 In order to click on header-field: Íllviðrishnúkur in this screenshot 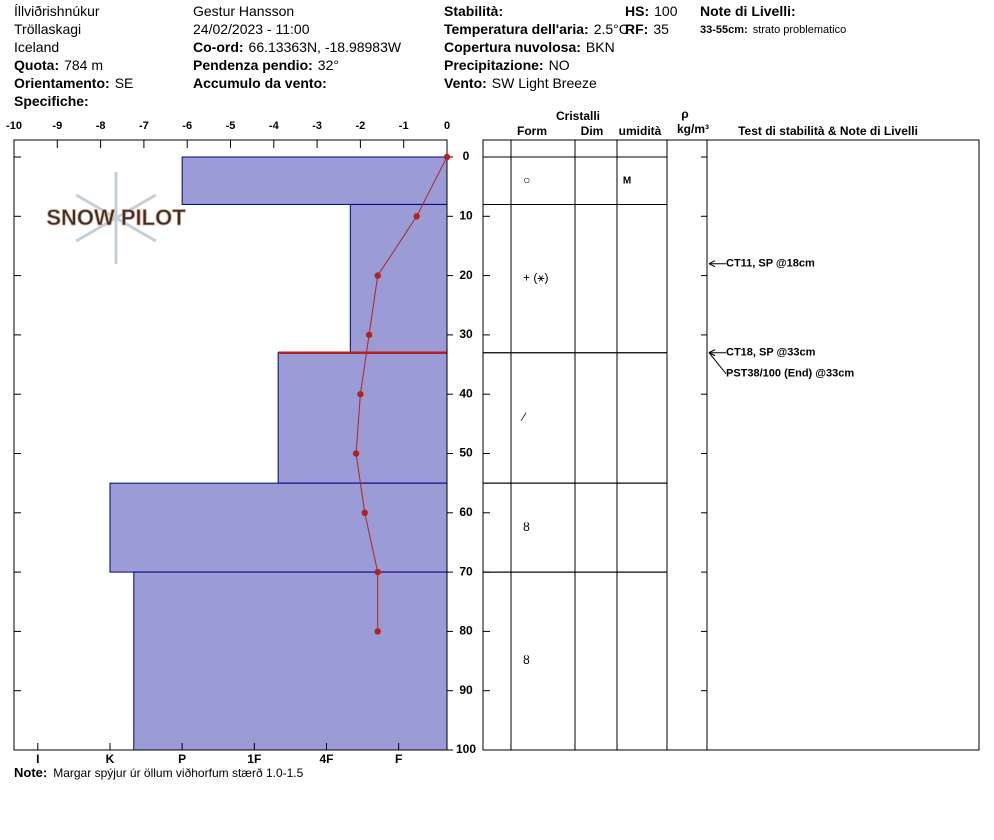, I will do `click(57, 11)`.